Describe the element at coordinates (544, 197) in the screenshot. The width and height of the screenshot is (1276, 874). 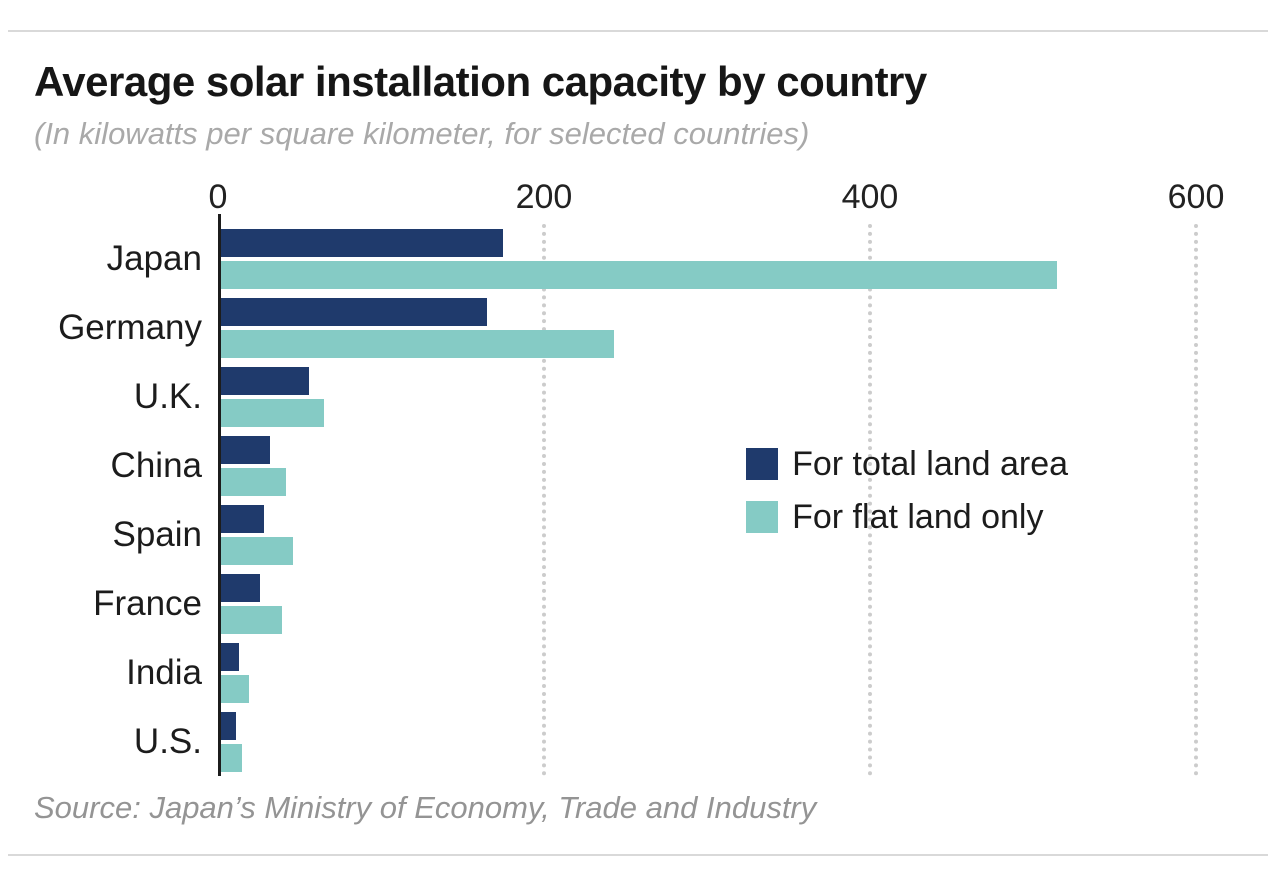
I see `x-tick-label: 200` at that location.